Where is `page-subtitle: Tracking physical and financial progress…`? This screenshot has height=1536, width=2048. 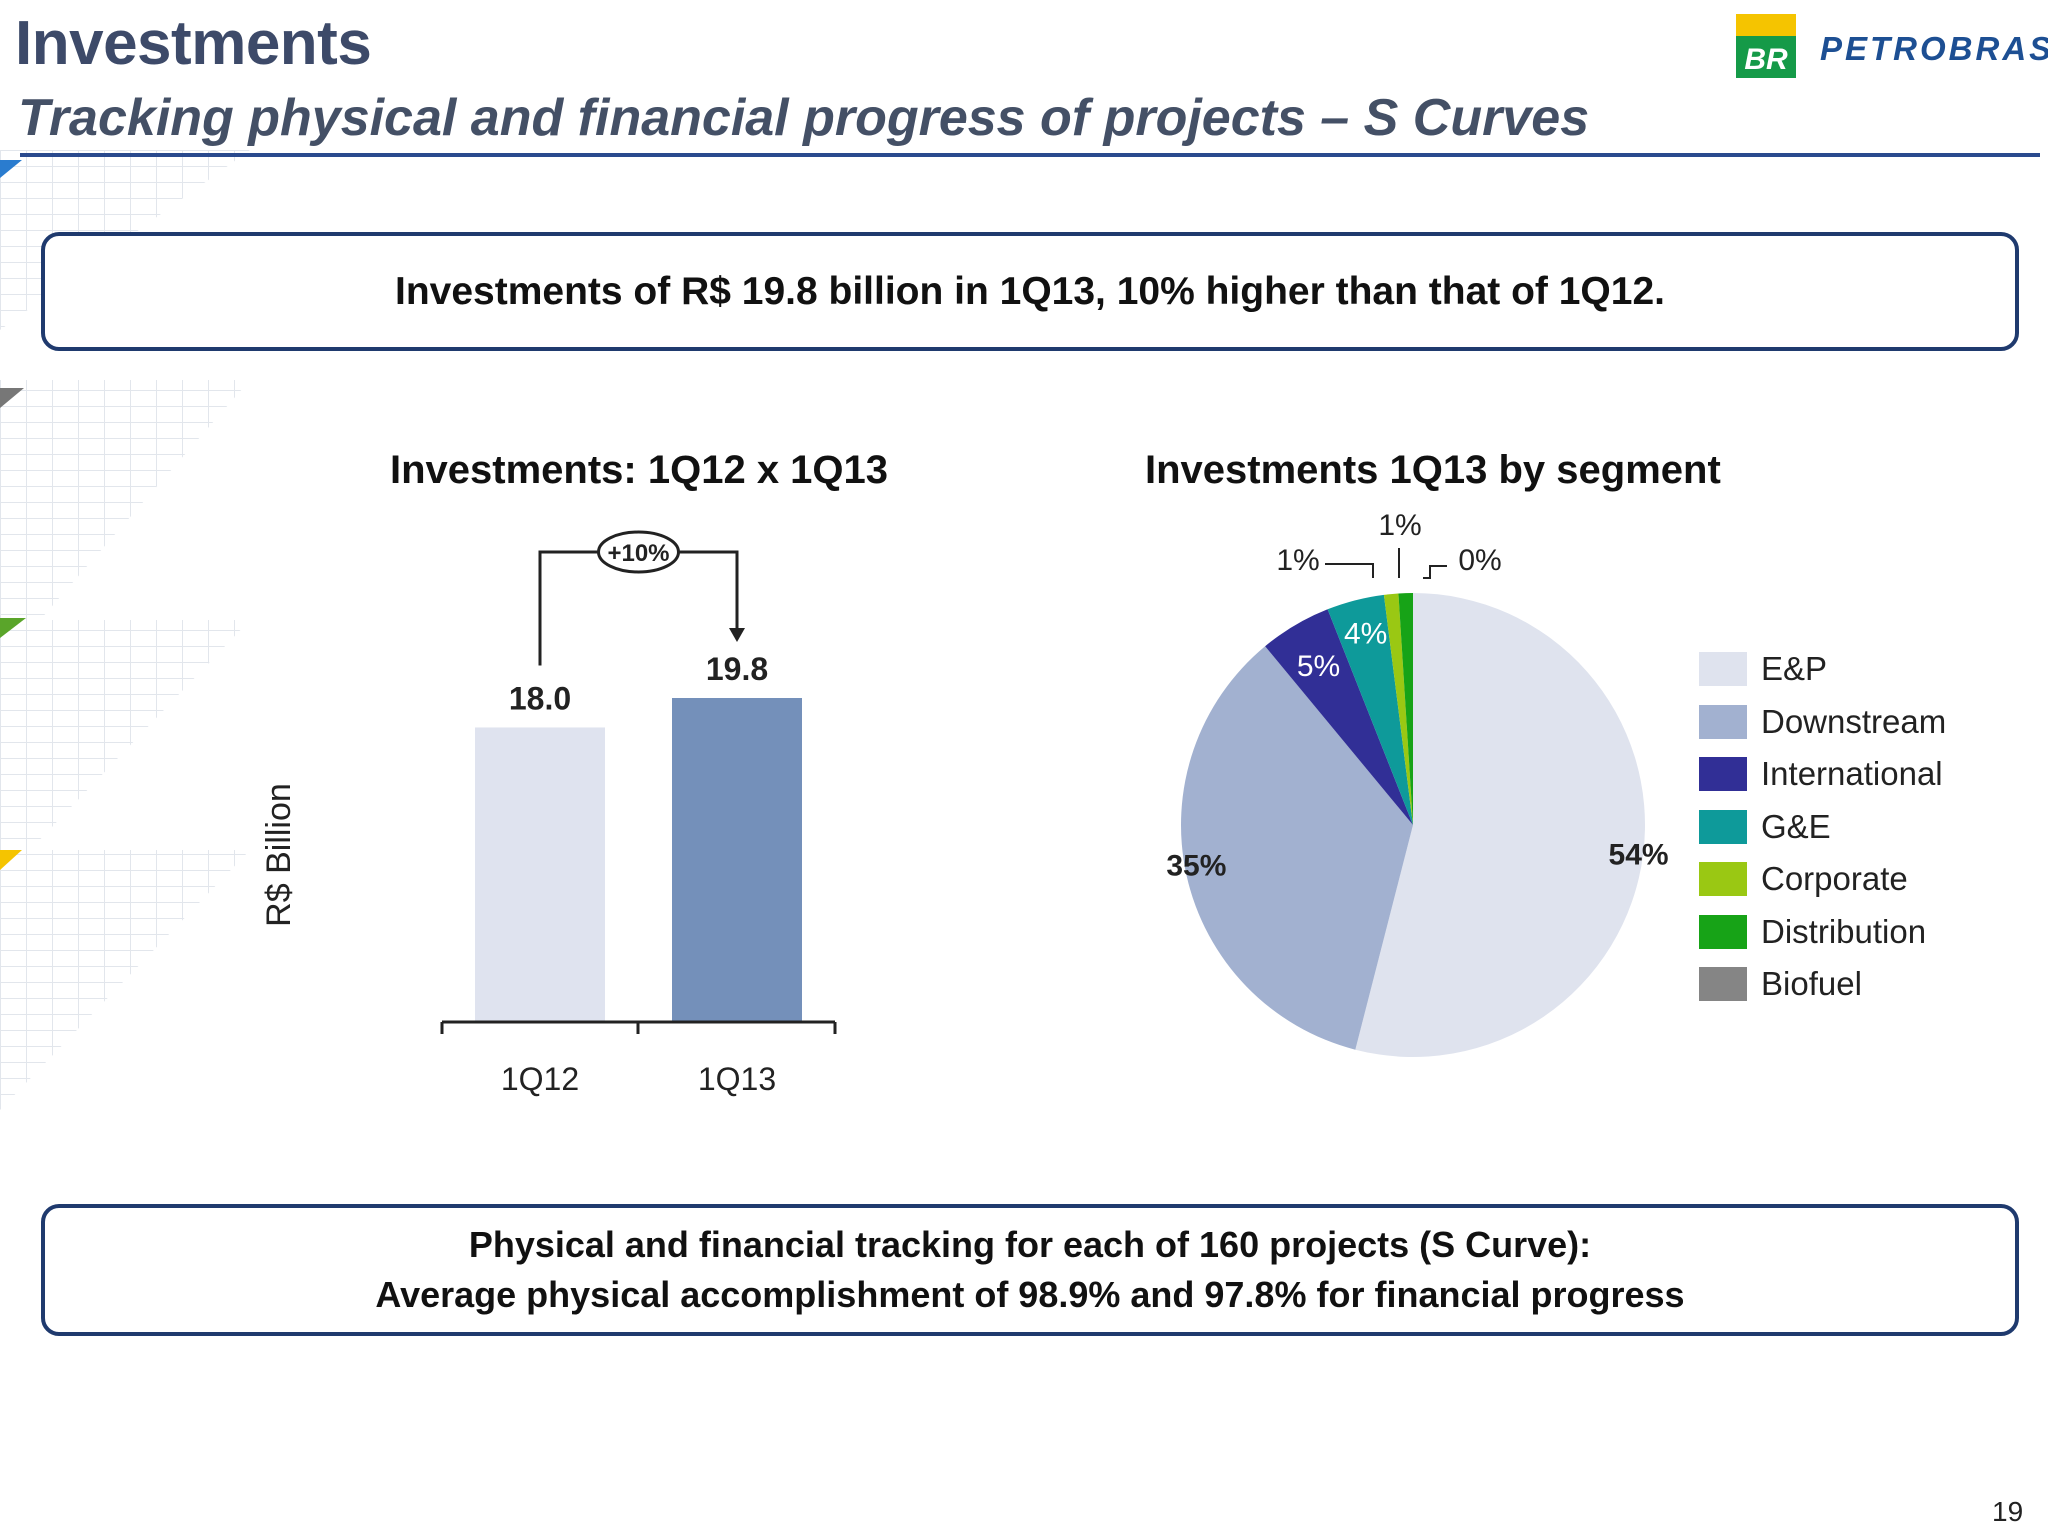
page-subtitle: Tracking physical and financial progress… is located at coordinates (804, 118).